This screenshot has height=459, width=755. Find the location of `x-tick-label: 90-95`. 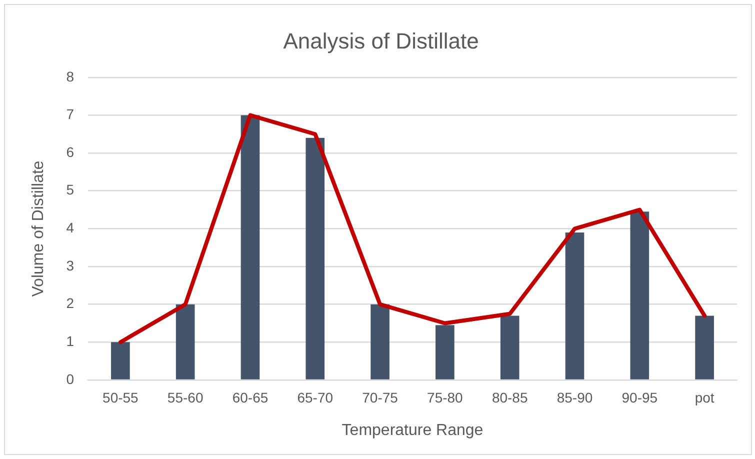

x-tick-label: 90-95 is located at coordinates (640, 397).